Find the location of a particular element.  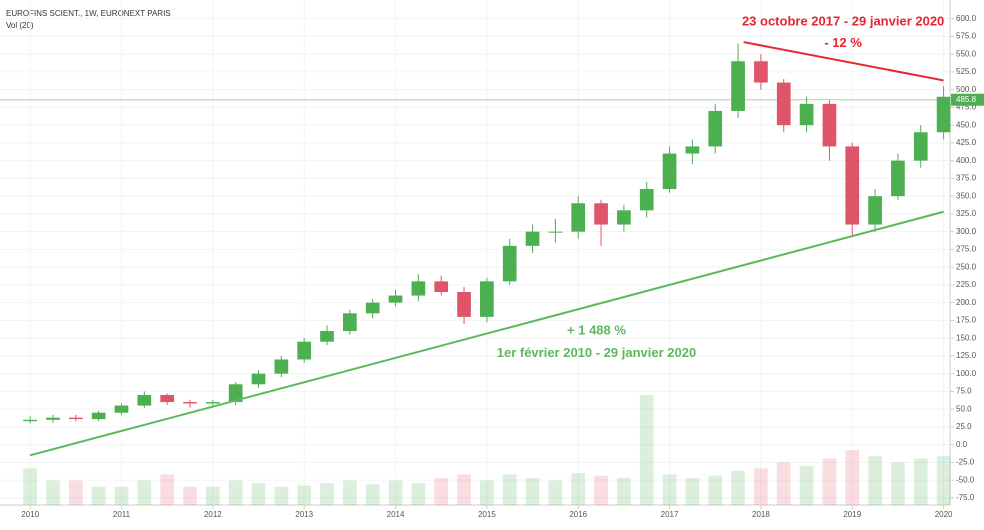

x-tick-label: 2018 is located at coordinates (761, 514).